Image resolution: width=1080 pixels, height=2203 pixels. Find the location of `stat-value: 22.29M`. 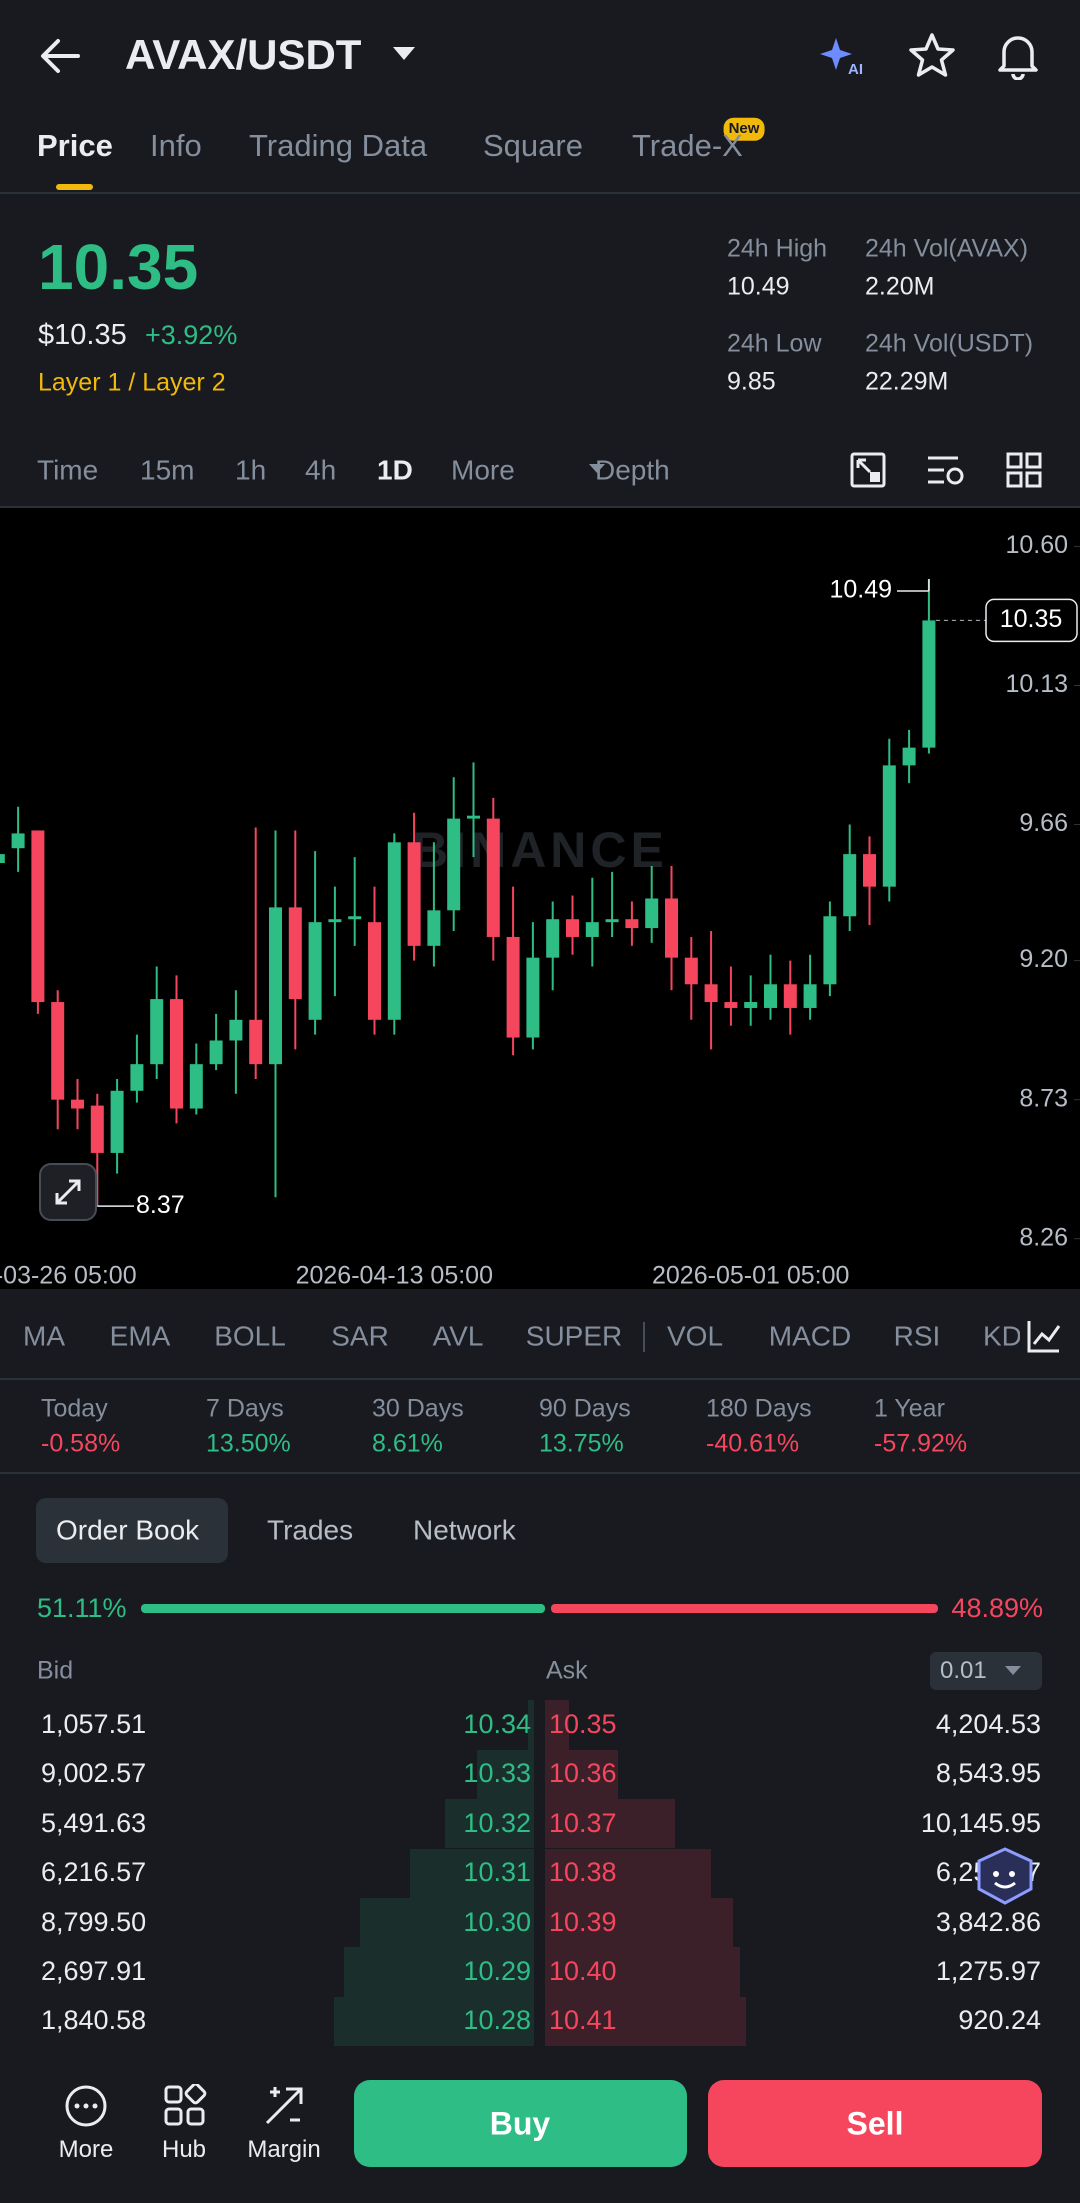

stat-value: 22.29M is located at coordinates (907, 381).